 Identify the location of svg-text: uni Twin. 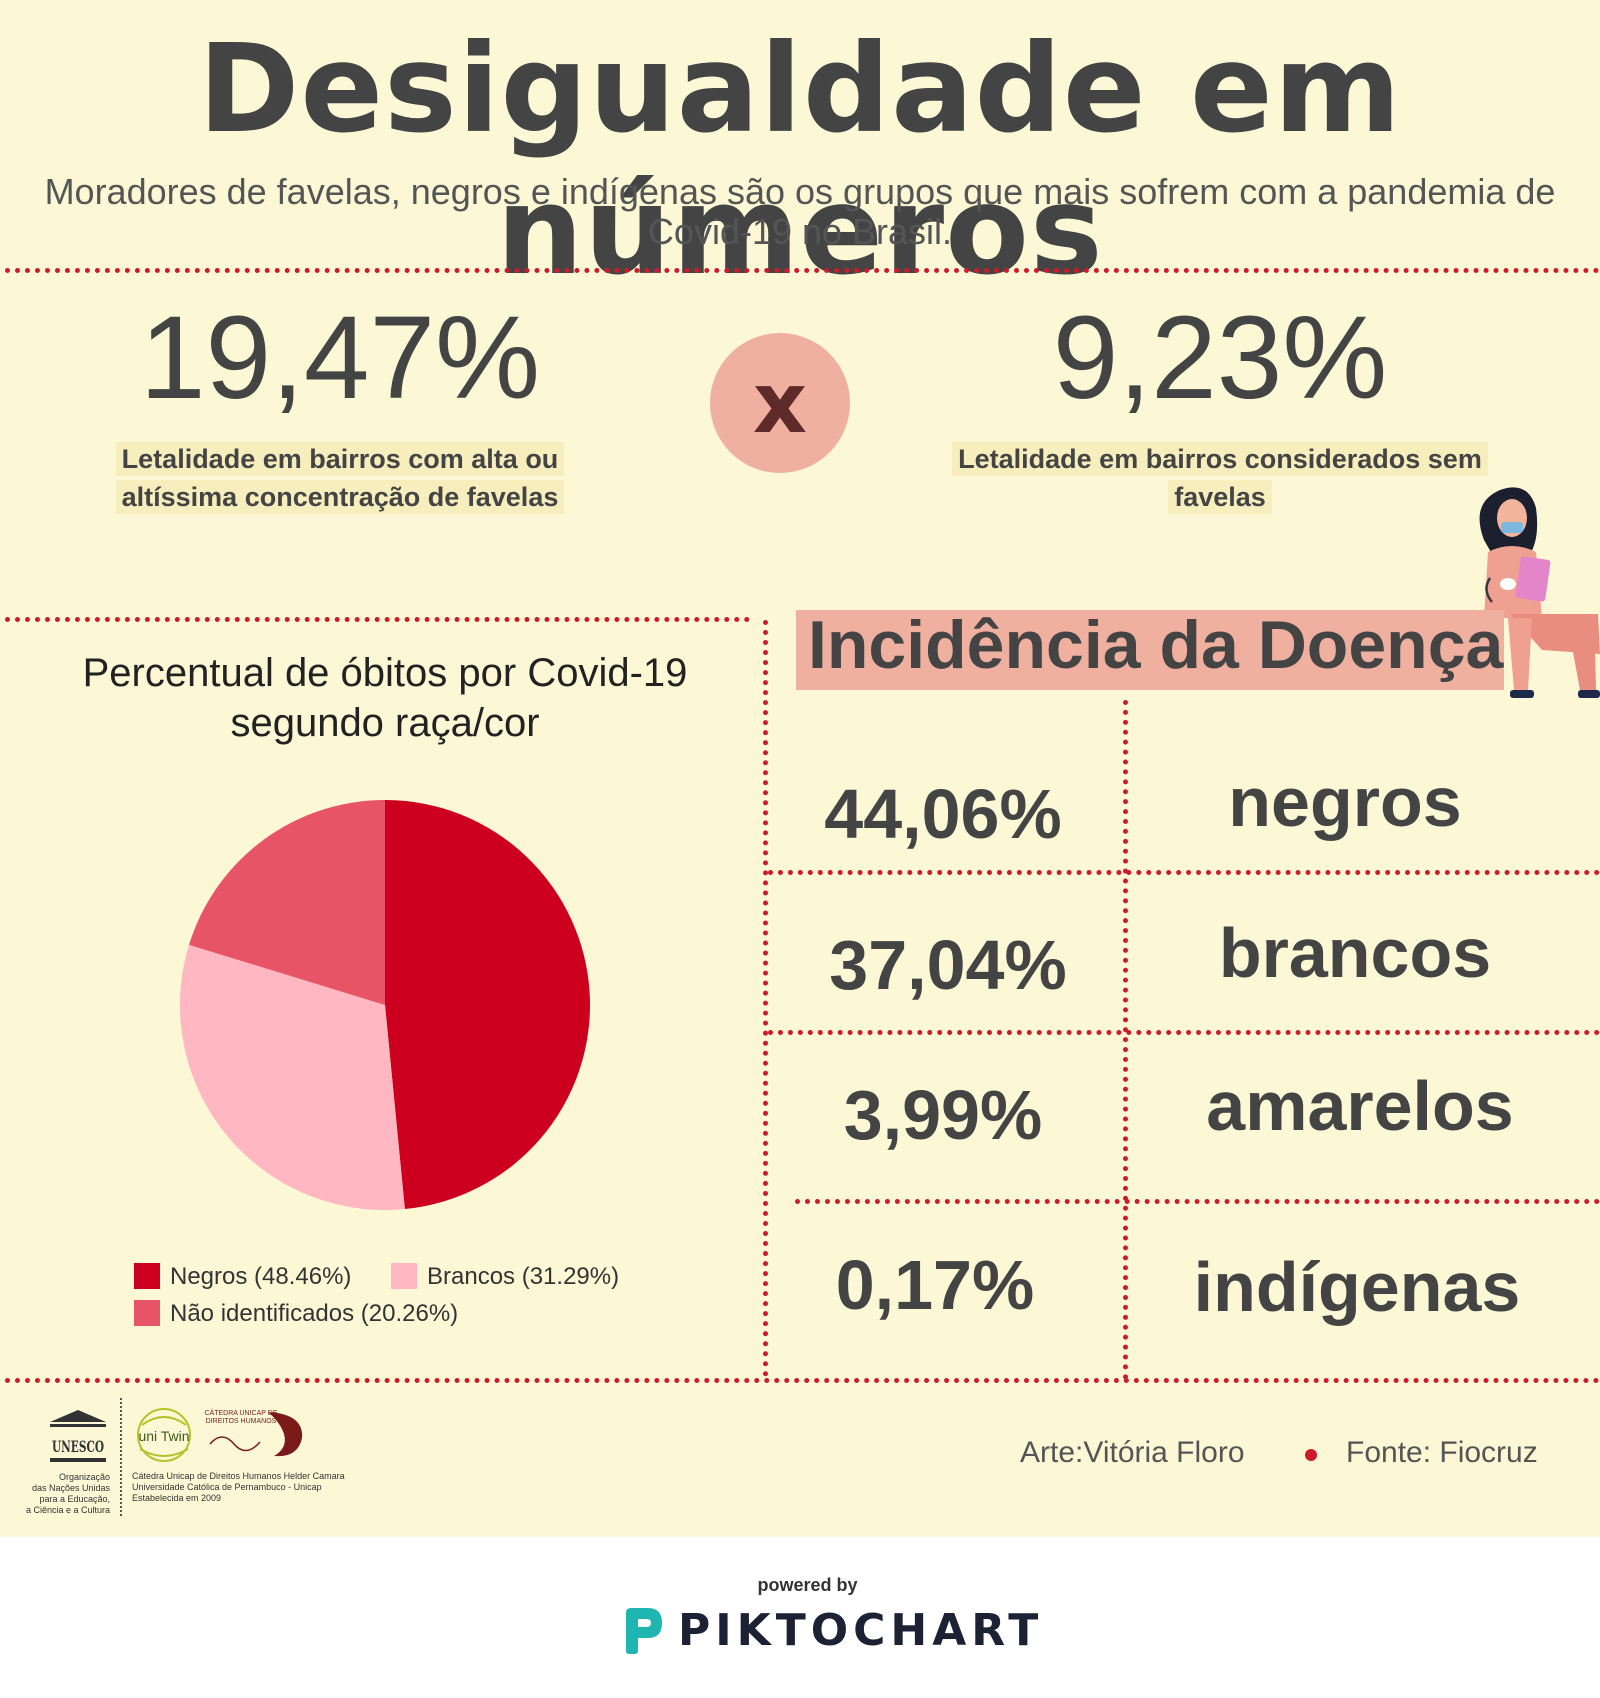
(163, 1436).